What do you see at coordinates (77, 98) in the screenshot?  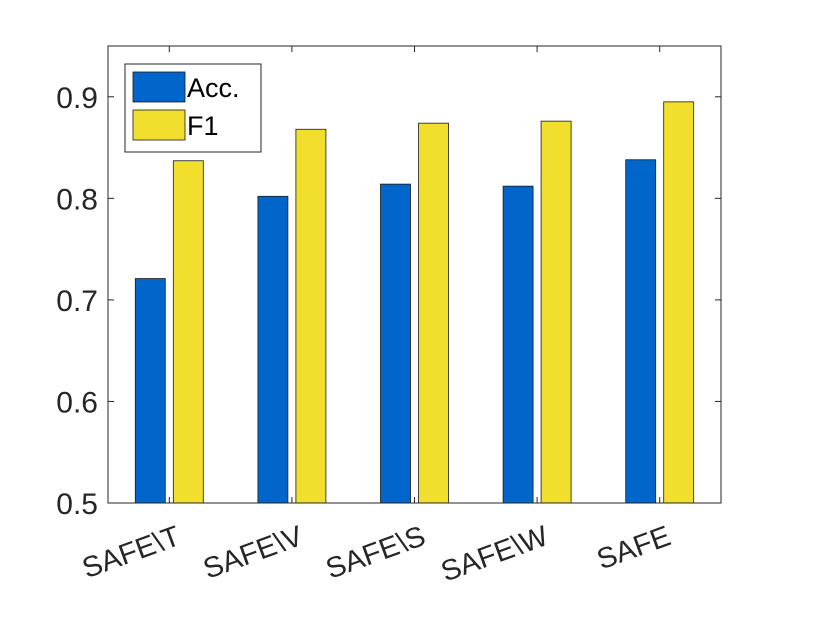 I see `y-tick-label: 0.9` at bounding box center [77, 98].